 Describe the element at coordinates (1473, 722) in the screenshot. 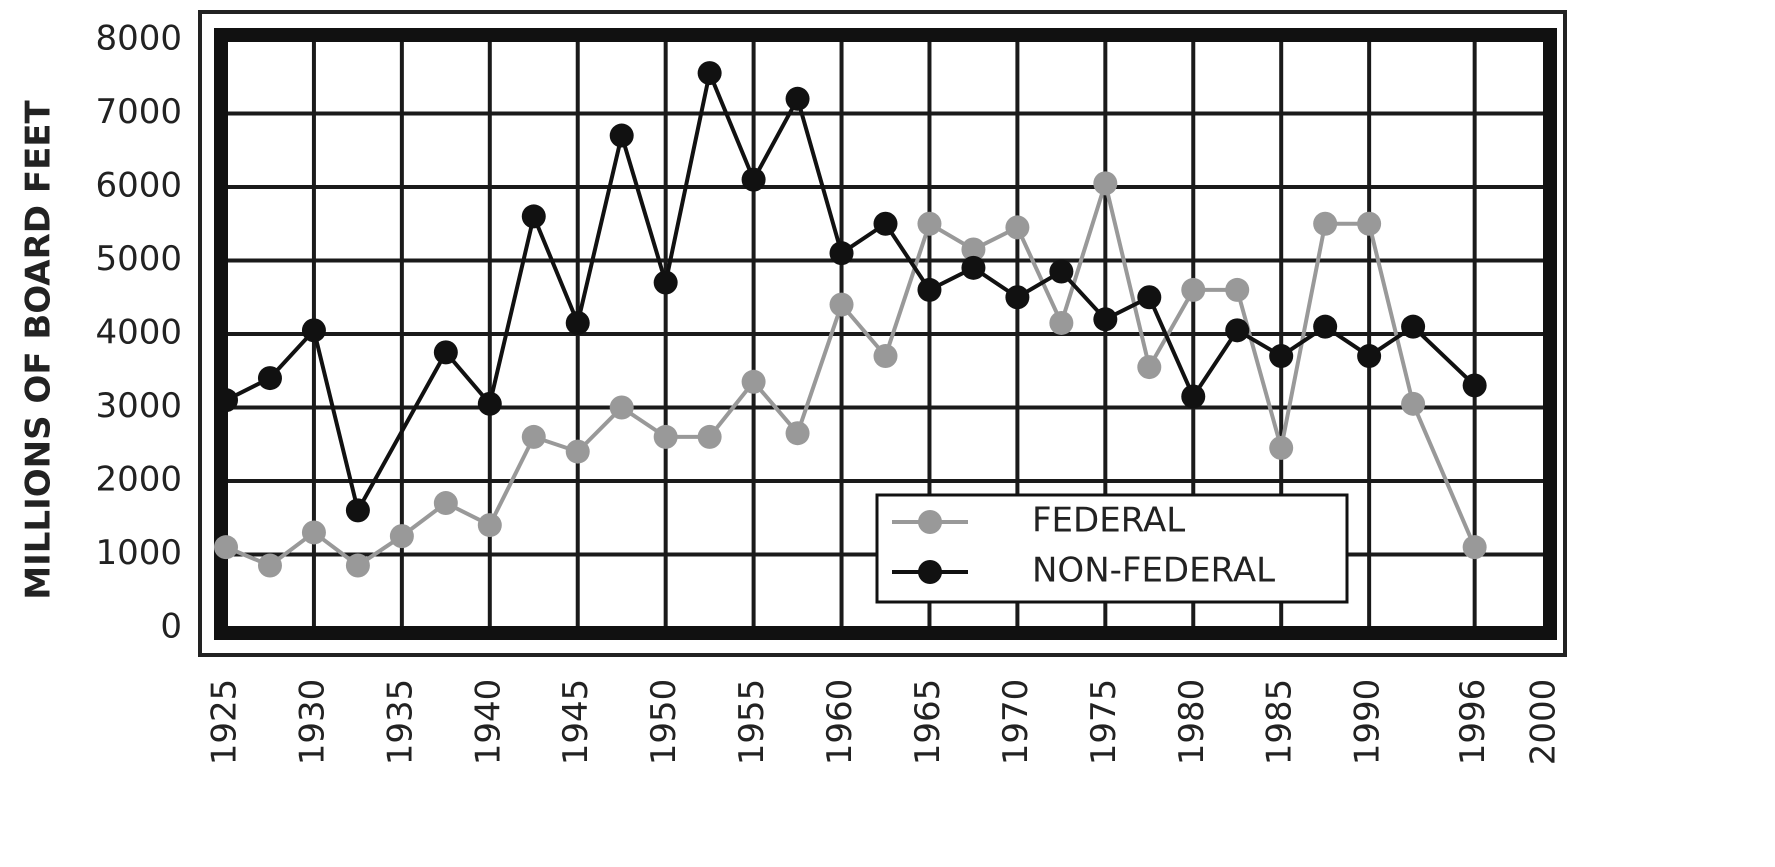

I see `x-tick-label: 1996` at that location.